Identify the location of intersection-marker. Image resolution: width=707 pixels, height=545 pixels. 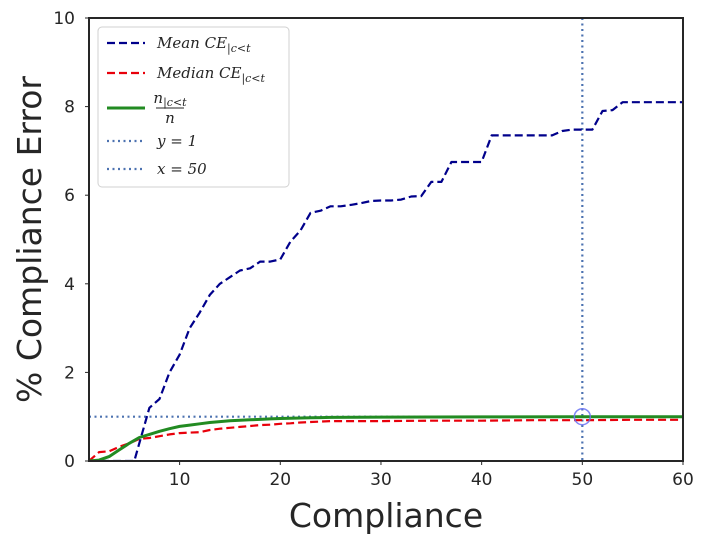
(582, 416).